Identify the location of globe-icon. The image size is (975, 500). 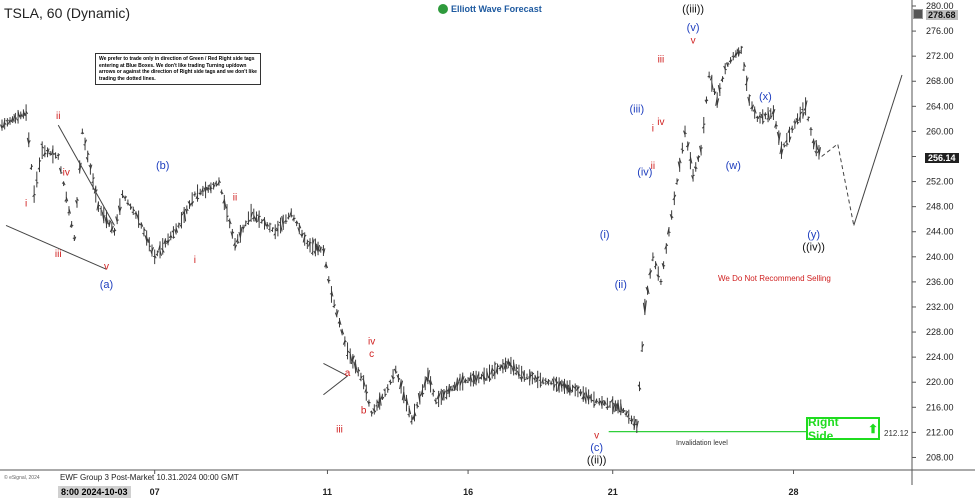
(443, 9).